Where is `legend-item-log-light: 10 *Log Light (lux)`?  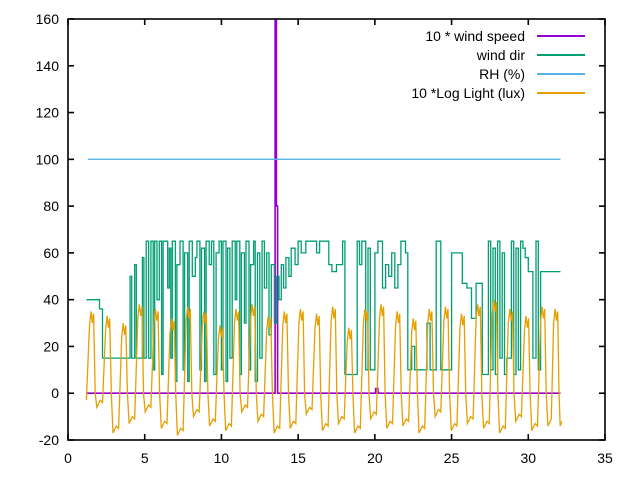
legend-item-log-light: 10 *Log Light (lux) is located at coordinates (498, 92).